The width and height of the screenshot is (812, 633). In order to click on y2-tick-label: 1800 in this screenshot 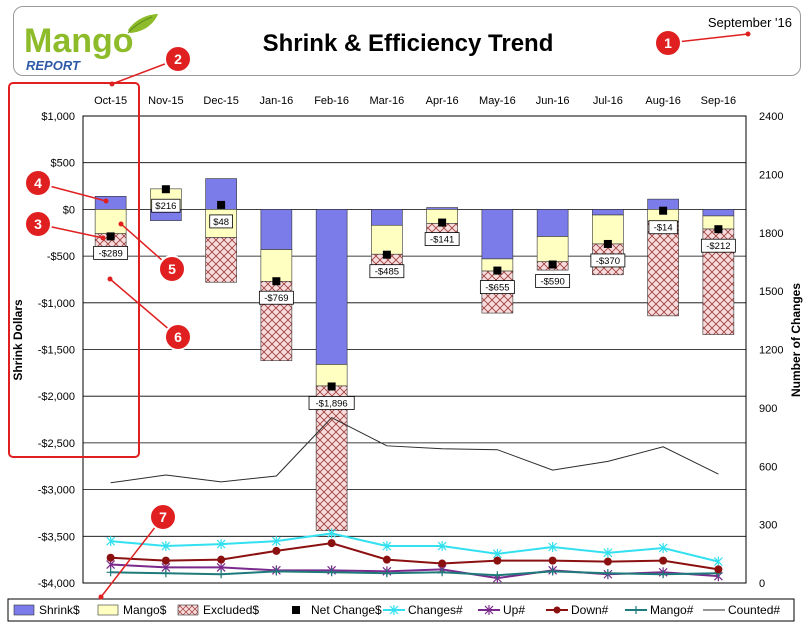, I will do `click(771, 234)`.